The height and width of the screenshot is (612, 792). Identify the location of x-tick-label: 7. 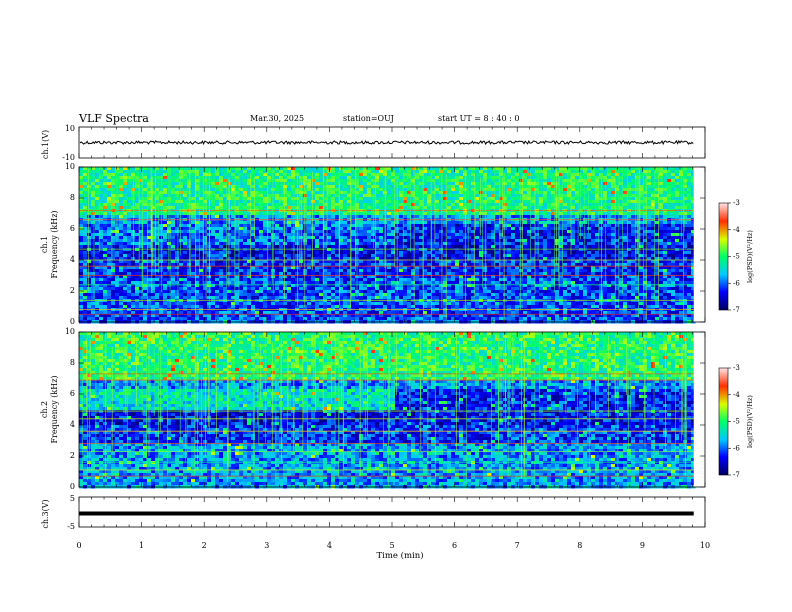
(517, 545).